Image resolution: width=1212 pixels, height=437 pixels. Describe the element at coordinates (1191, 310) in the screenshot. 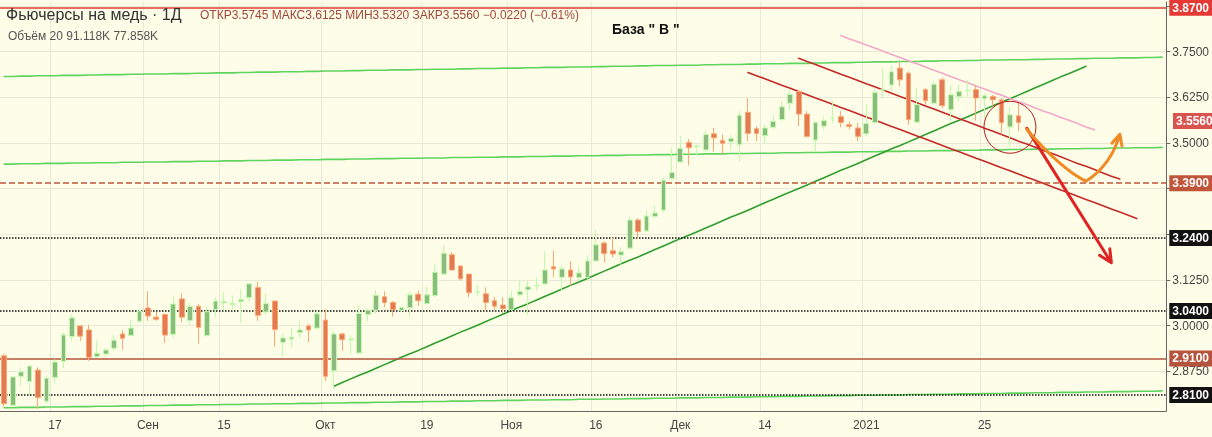

I see `ref-line-label: 3.0400` at that location.